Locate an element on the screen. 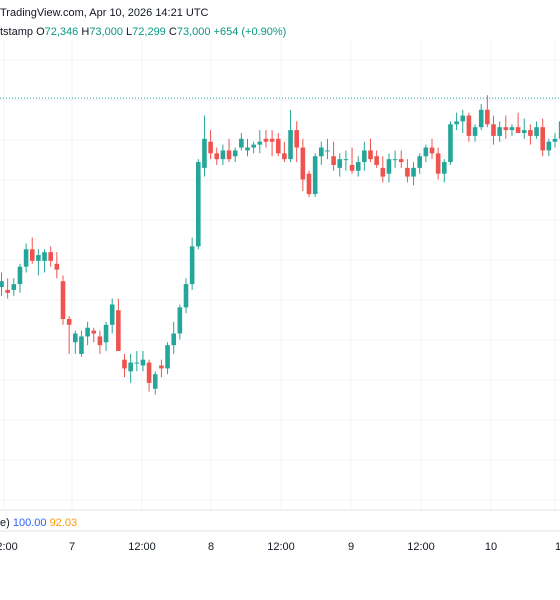 The width and height of the screenshot is (560, 600). high-value: 73,000 is located at coordinates (106, 32).